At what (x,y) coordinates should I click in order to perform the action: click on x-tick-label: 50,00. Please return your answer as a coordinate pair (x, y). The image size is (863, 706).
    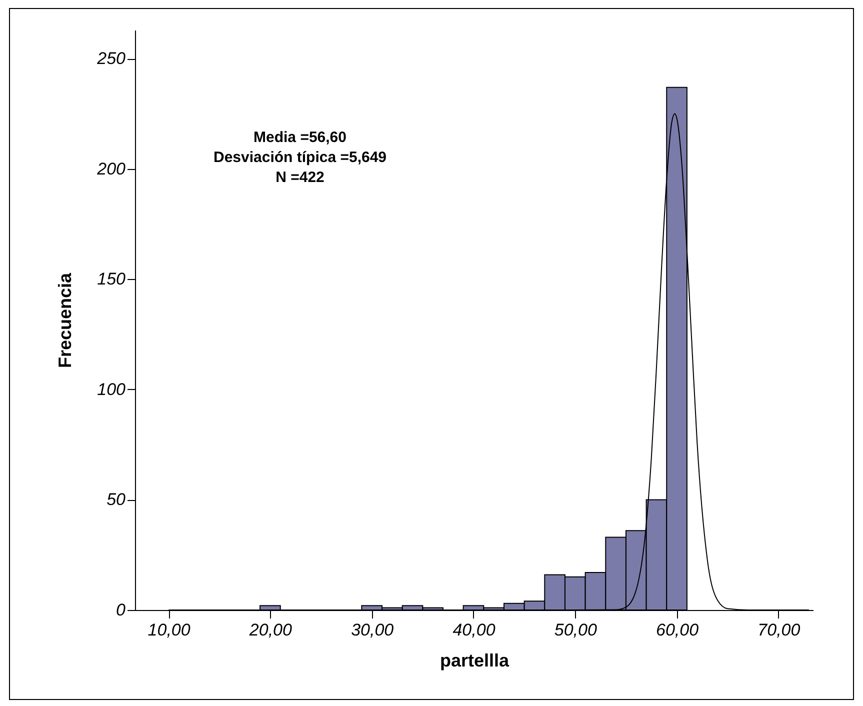
    Looking at the image, I should click on (576, 630).